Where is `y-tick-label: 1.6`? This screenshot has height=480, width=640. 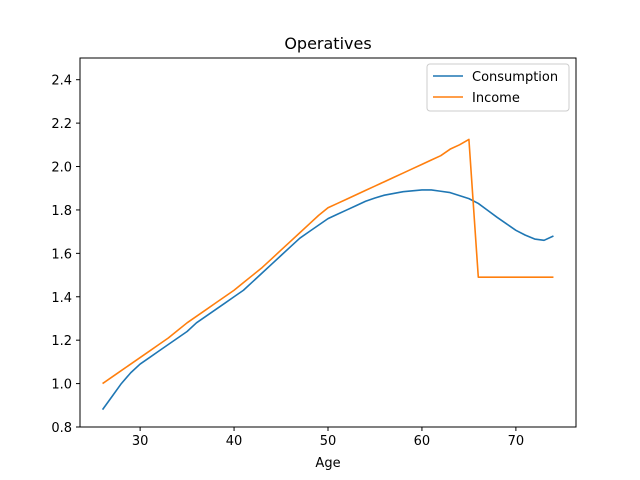
y-tick-label: 1.6 is located at coordinates (61, 254).